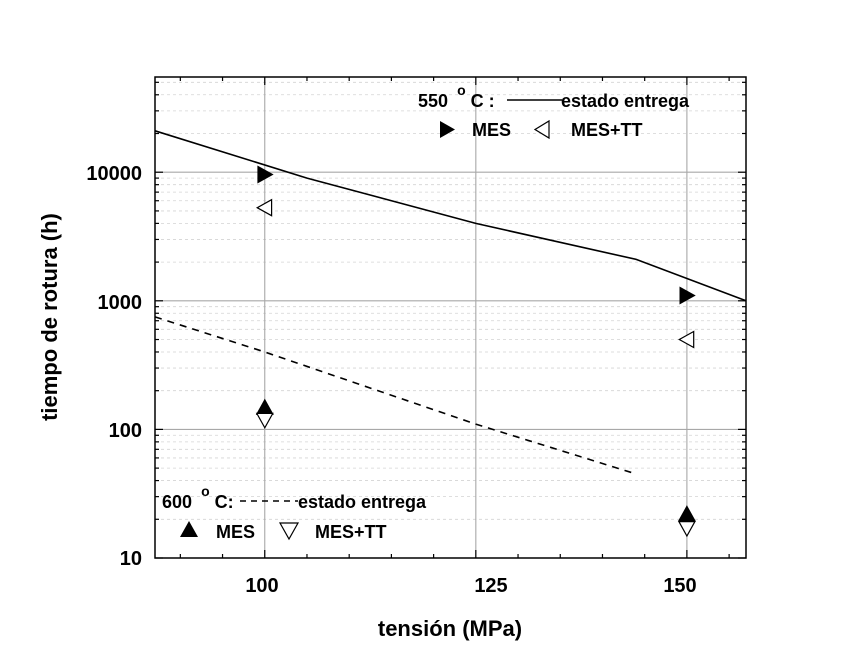 The height and width of the screenshot is (669, 866). Describe the element at coordinates (483, 101) in the screenshot. I see `legend-550-temp-unit: C :` at that location.